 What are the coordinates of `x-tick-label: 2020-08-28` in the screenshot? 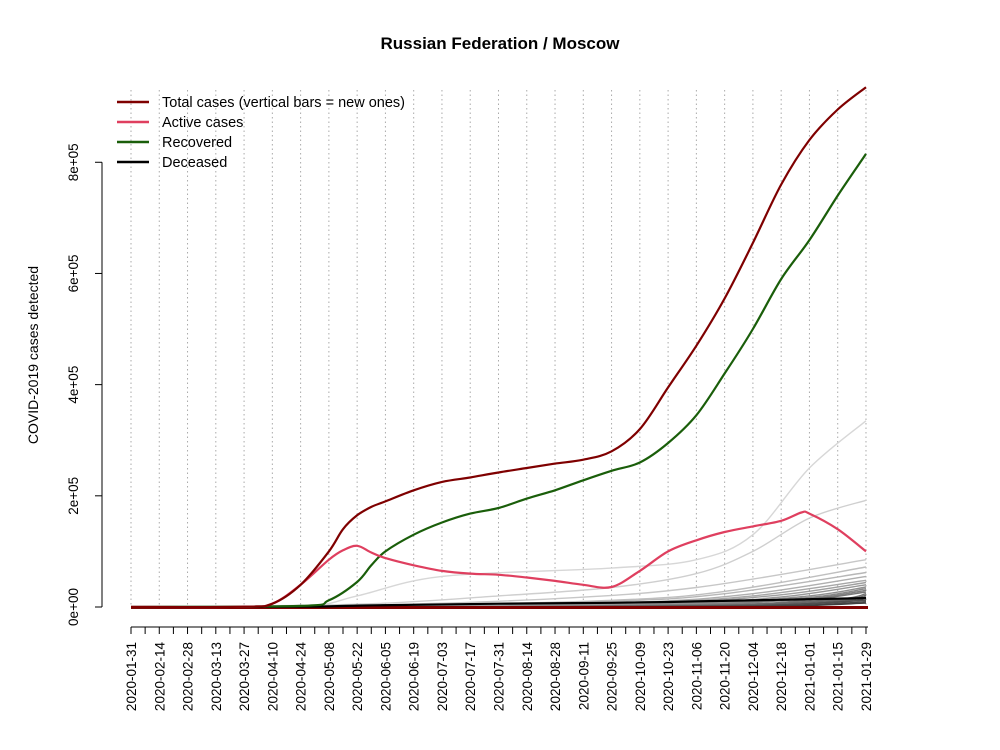 It's located at (555, 676).